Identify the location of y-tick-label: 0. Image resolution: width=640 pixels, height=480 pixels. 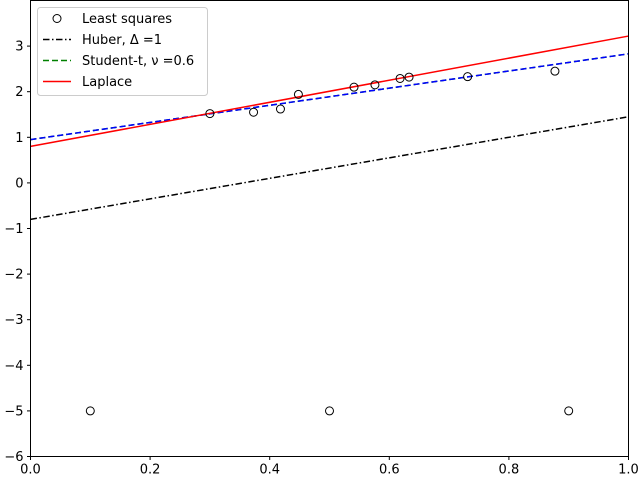
(19, 183).